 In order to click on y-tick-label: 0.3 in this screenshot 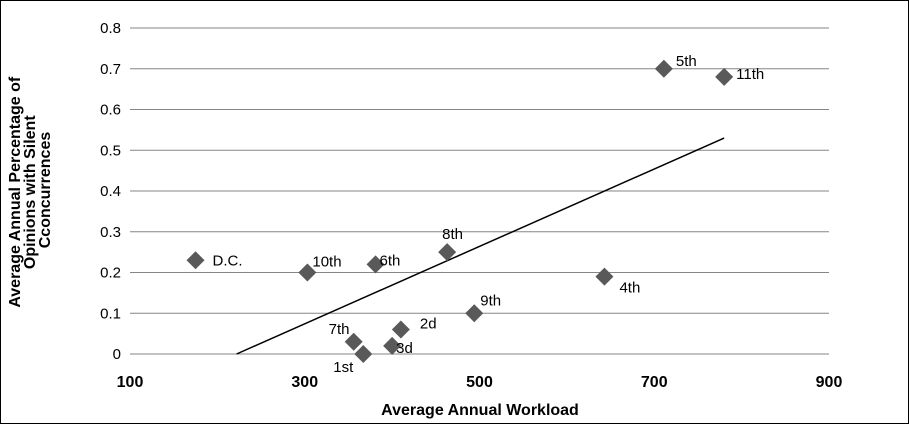, I will do `click(110, 232)`.